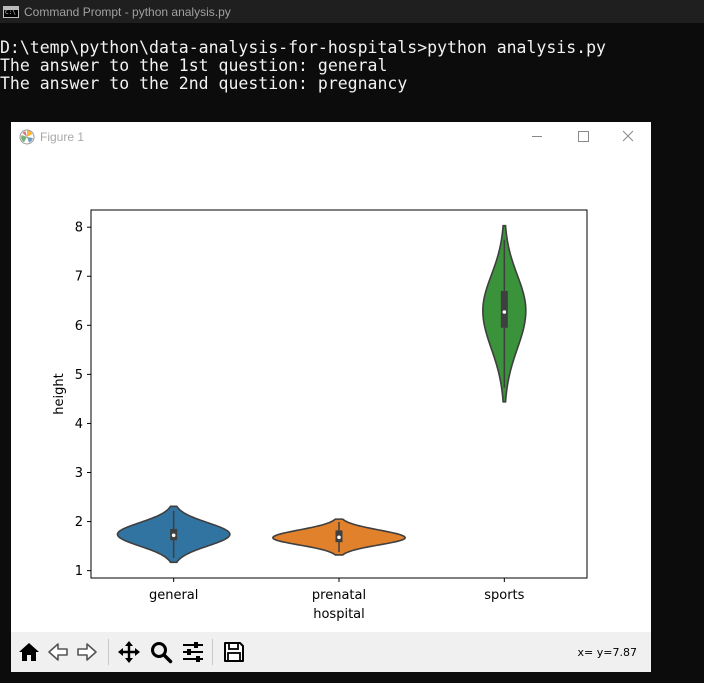  I want to click on forward-button, so click(87, 652).